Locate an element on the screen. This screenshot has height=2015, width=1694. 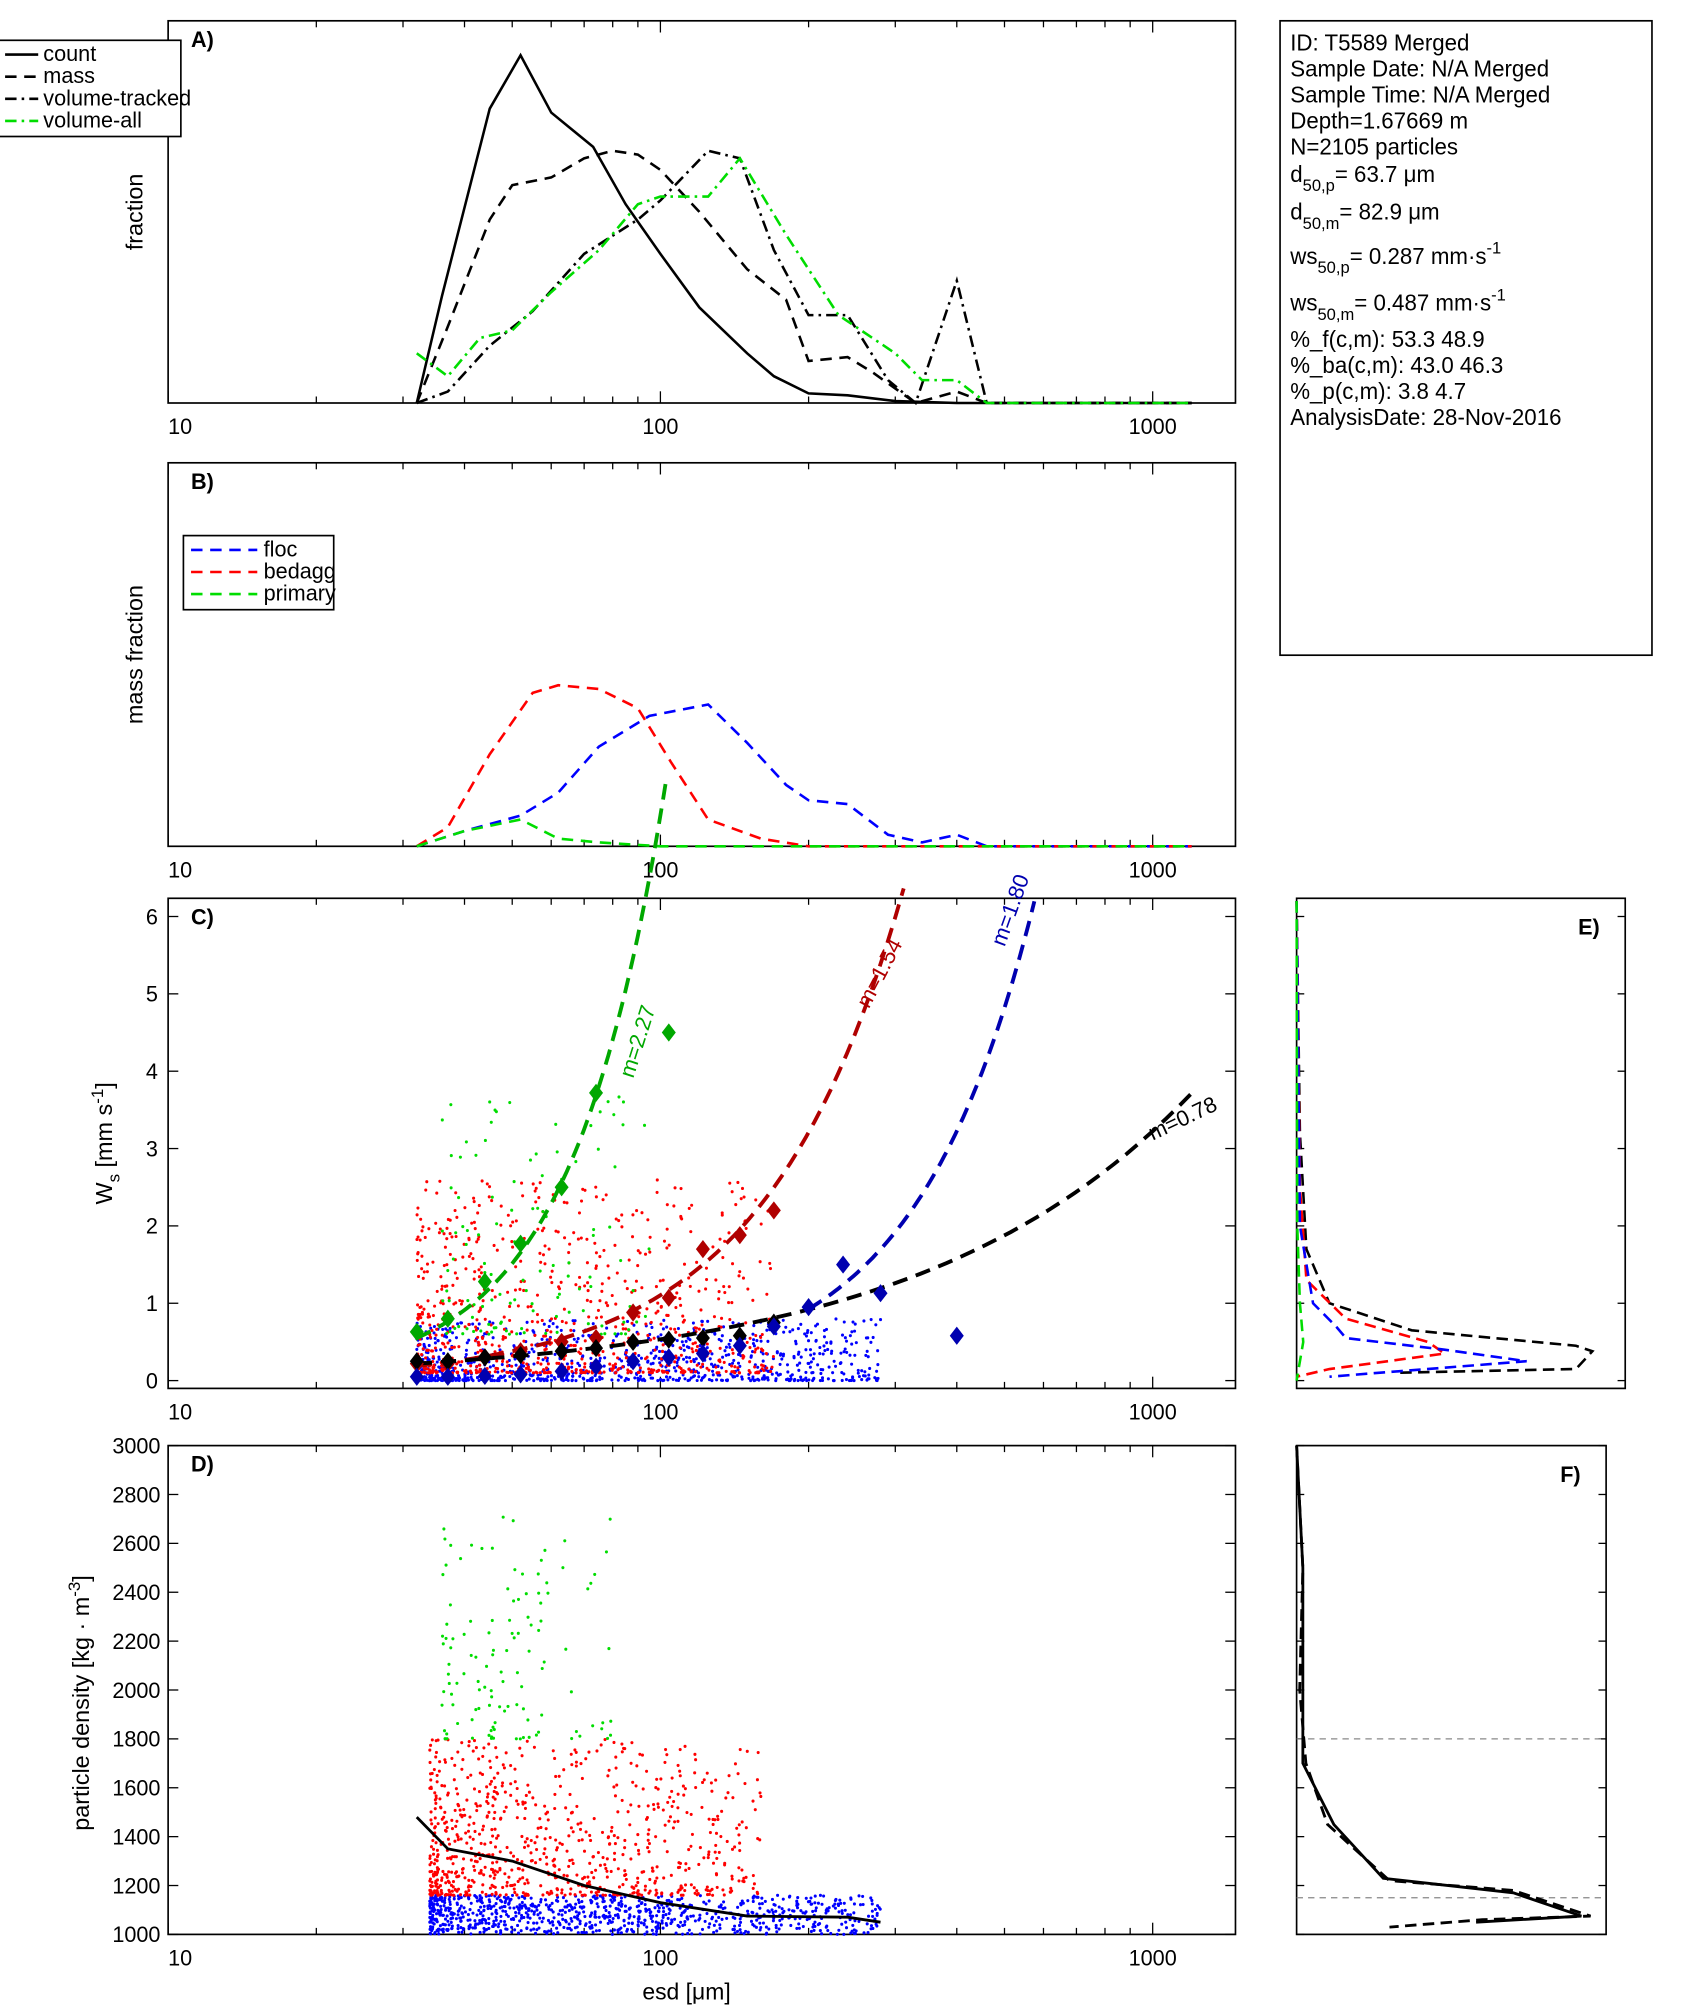
panel-label: F) is located at coordinates (1570, 1474).